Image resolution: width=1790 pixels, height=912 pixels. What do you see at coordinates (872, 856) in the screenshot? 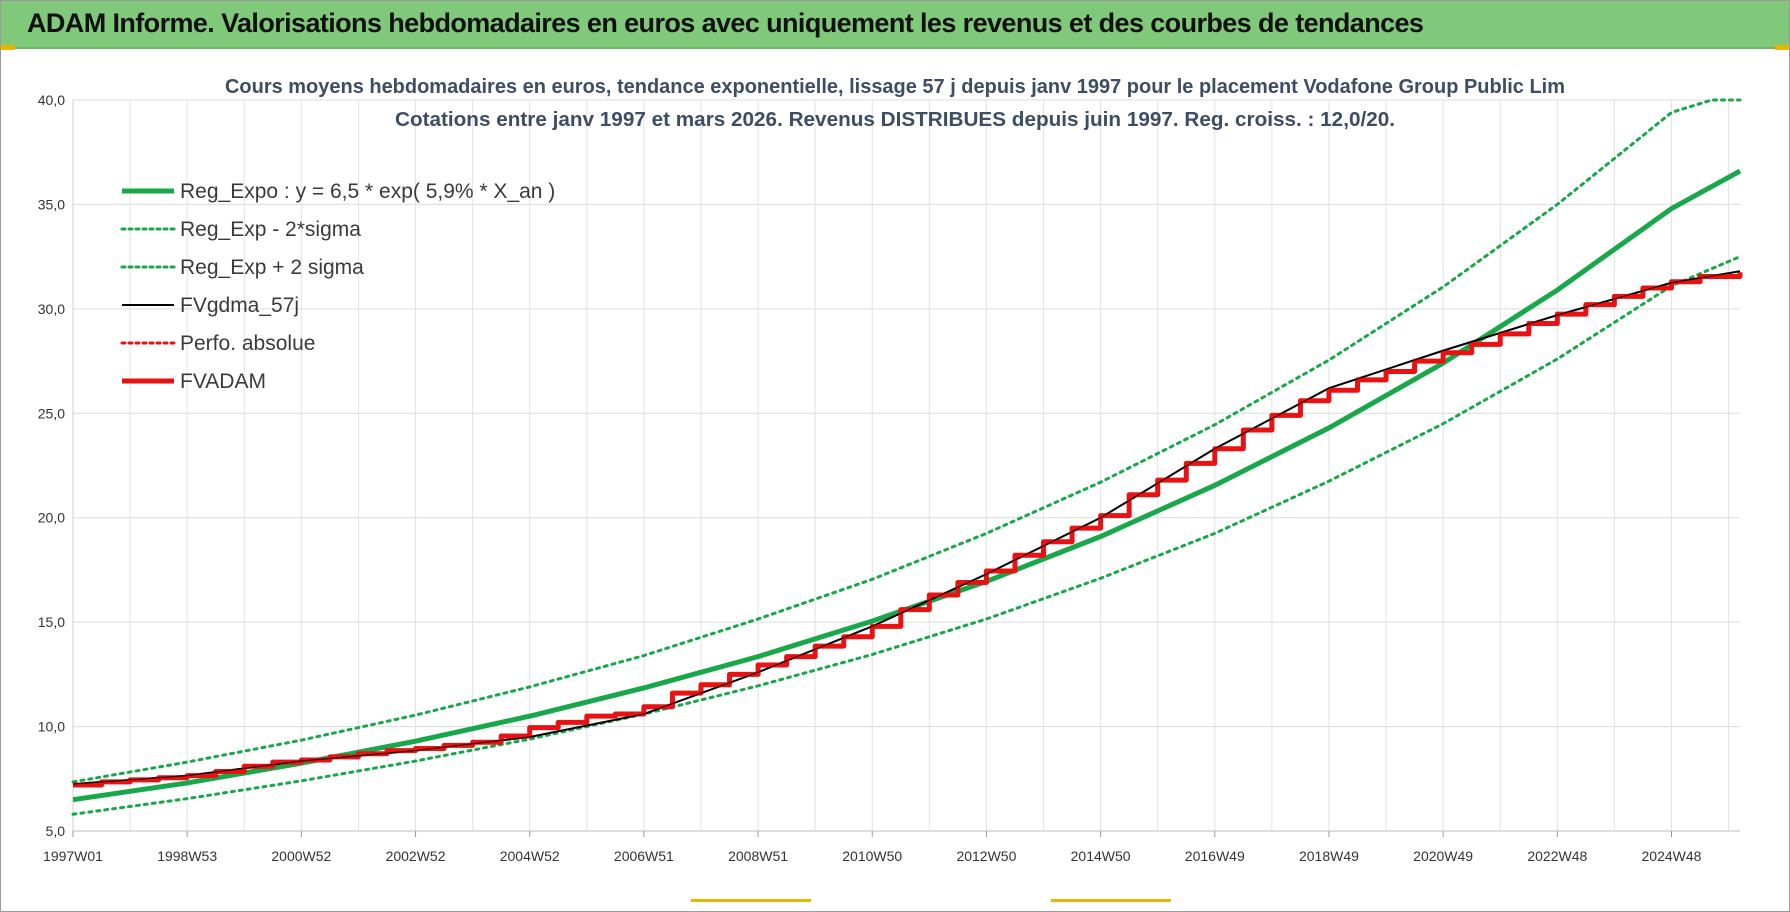
I see `x-tick-label: 2010W50` at bounding box center [872, 856].